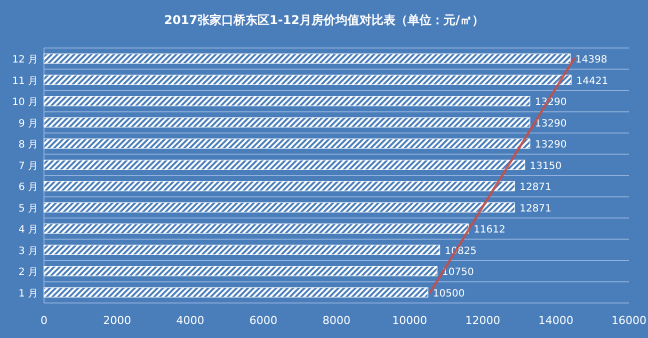 The image size is (648, 338). I want to click on data-label: 10500, so click(448, 294).